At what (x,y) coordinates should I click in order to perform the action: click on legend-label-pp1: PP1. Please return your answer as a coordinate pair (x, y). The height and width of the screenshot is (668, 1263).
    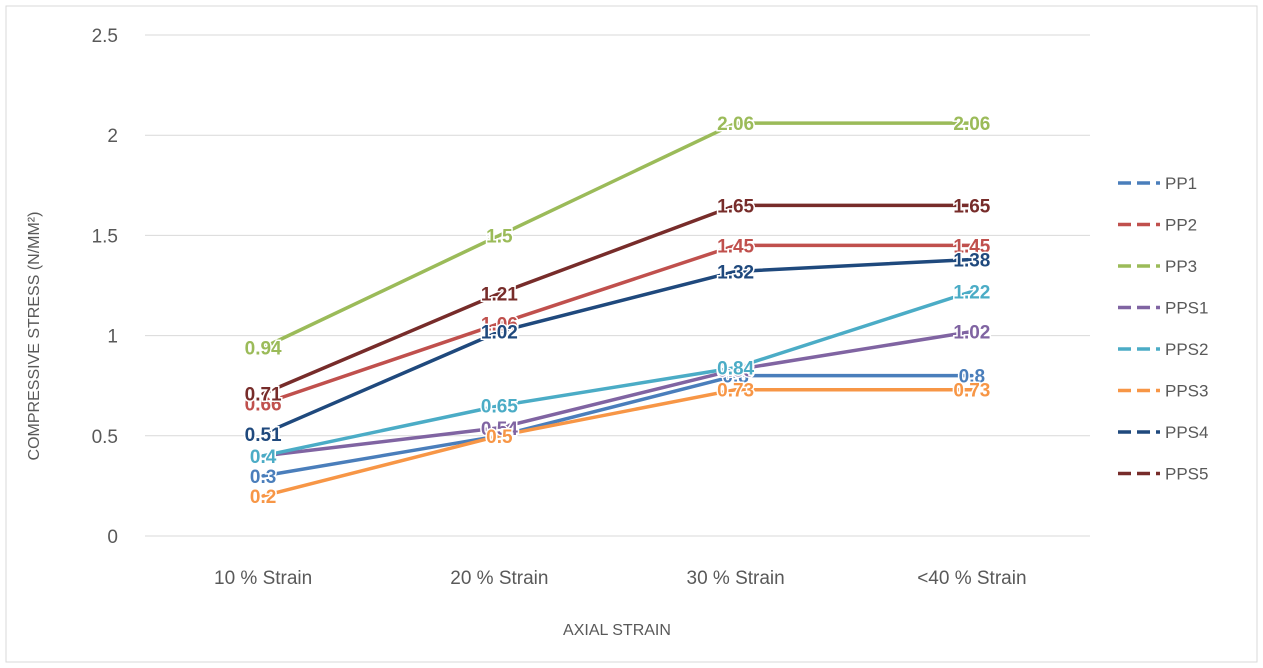
    Looking at the image, I should click on (1181, 183).